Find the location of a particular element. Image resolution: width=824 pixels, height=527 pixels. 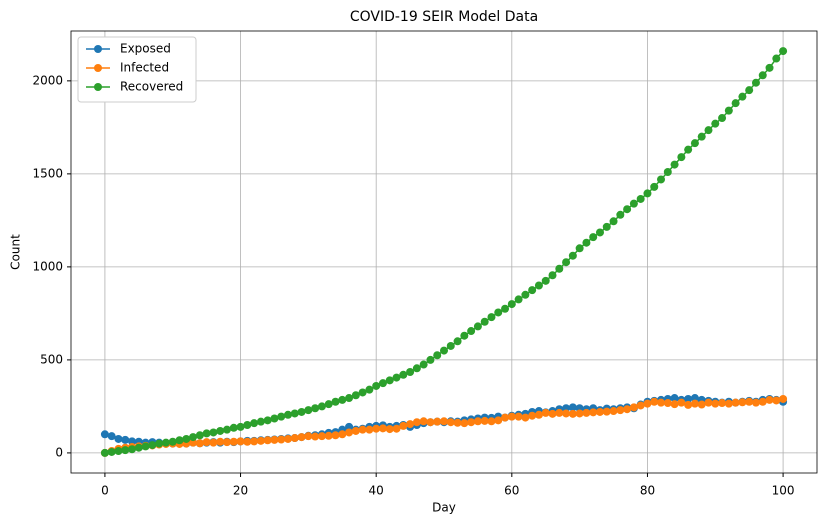

x-tick-label: 80 is located at coordinates (647, 491).